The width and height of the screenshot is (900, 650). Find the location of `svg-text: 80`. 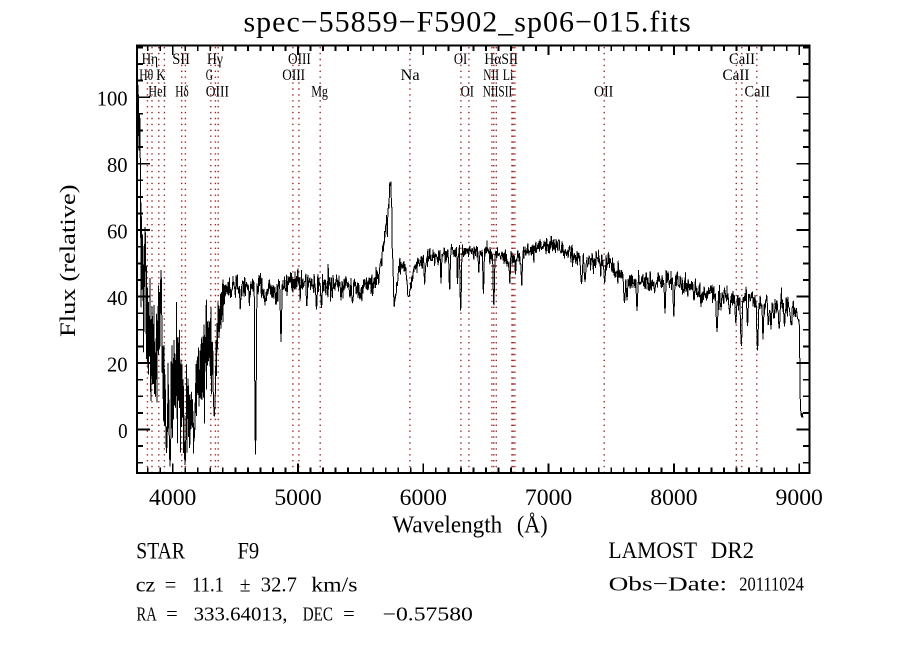

svg-text: 80 is located at coordinates (117, 165).